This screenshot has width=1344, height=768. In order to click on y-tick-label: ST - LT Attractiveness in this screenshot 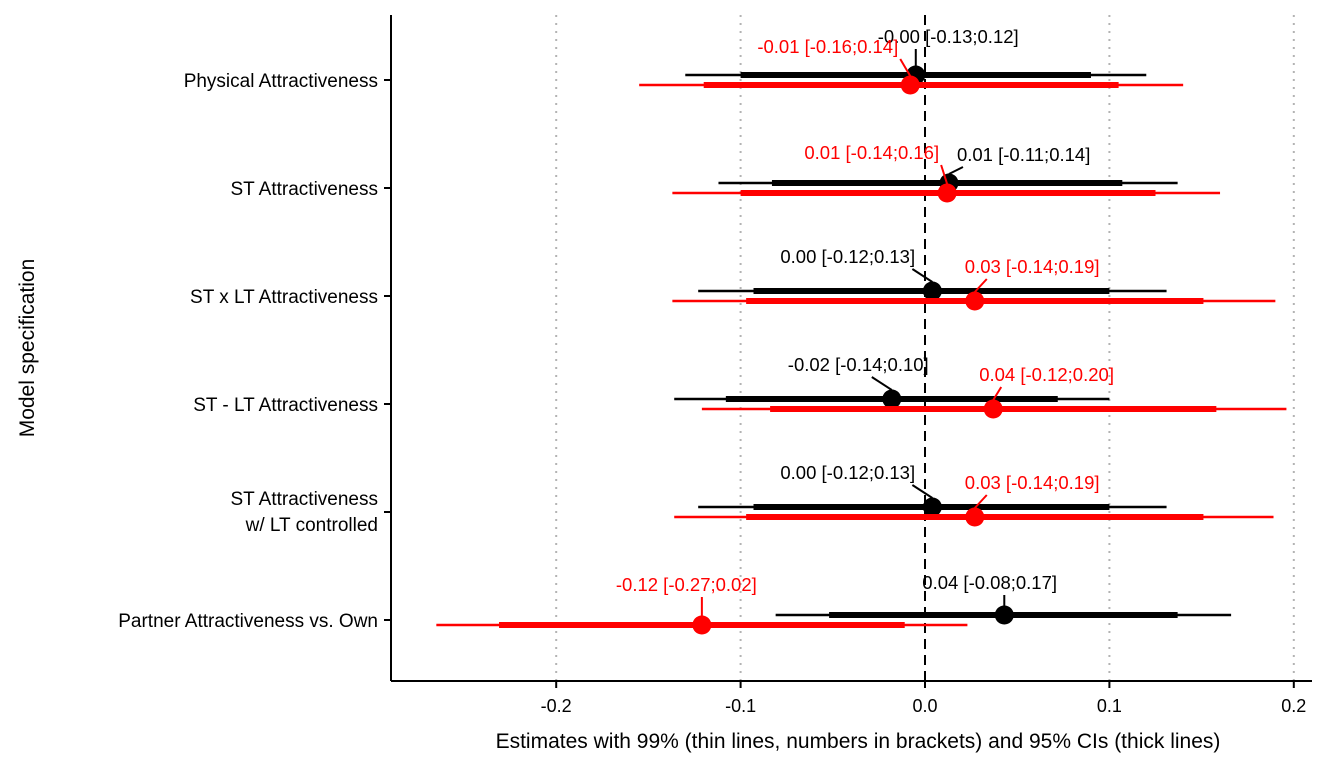, I will do `click(285, 405)`.